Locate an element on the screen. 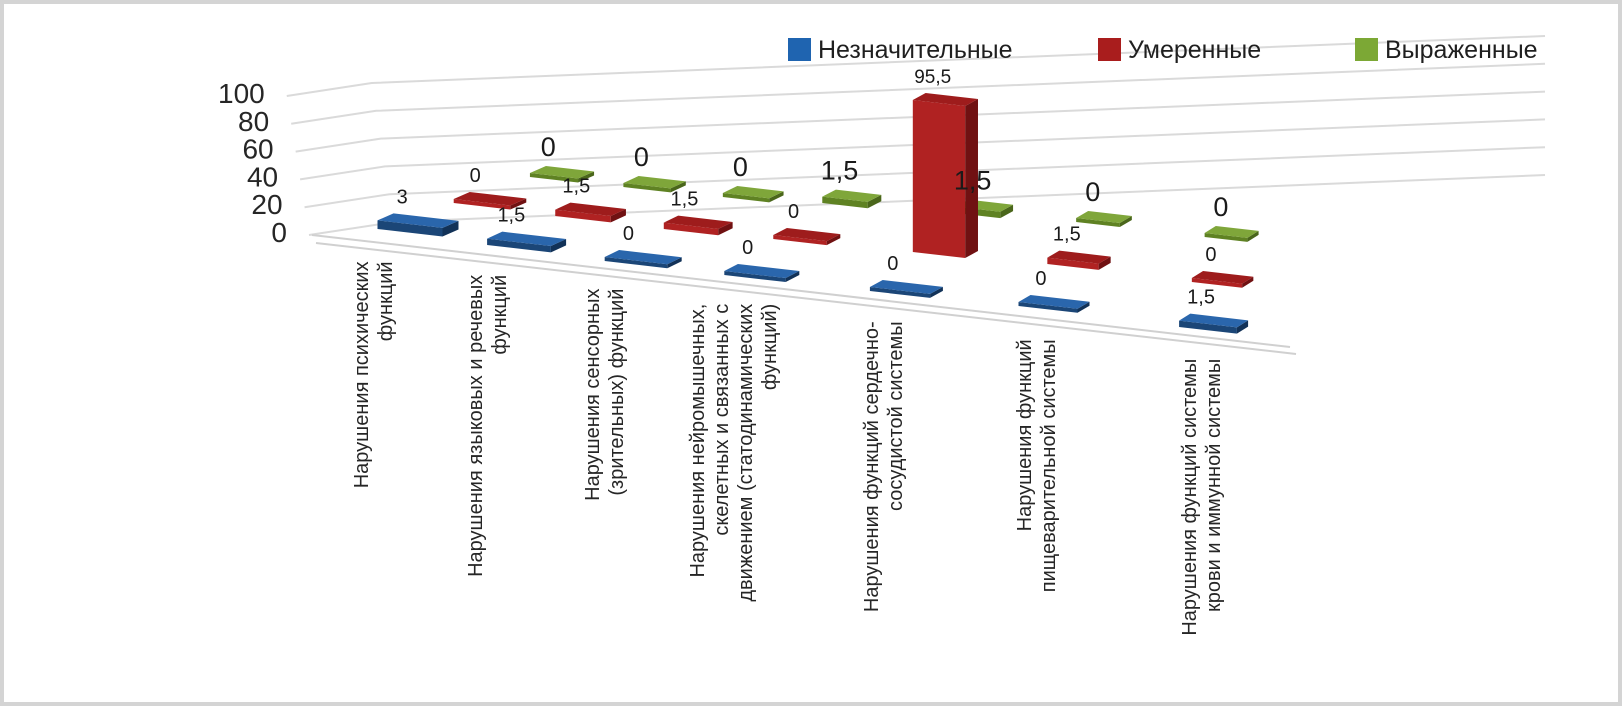 This screenshot has height=706, width=1622. bar-s0-c6 is located at coordinates (1214, 323).